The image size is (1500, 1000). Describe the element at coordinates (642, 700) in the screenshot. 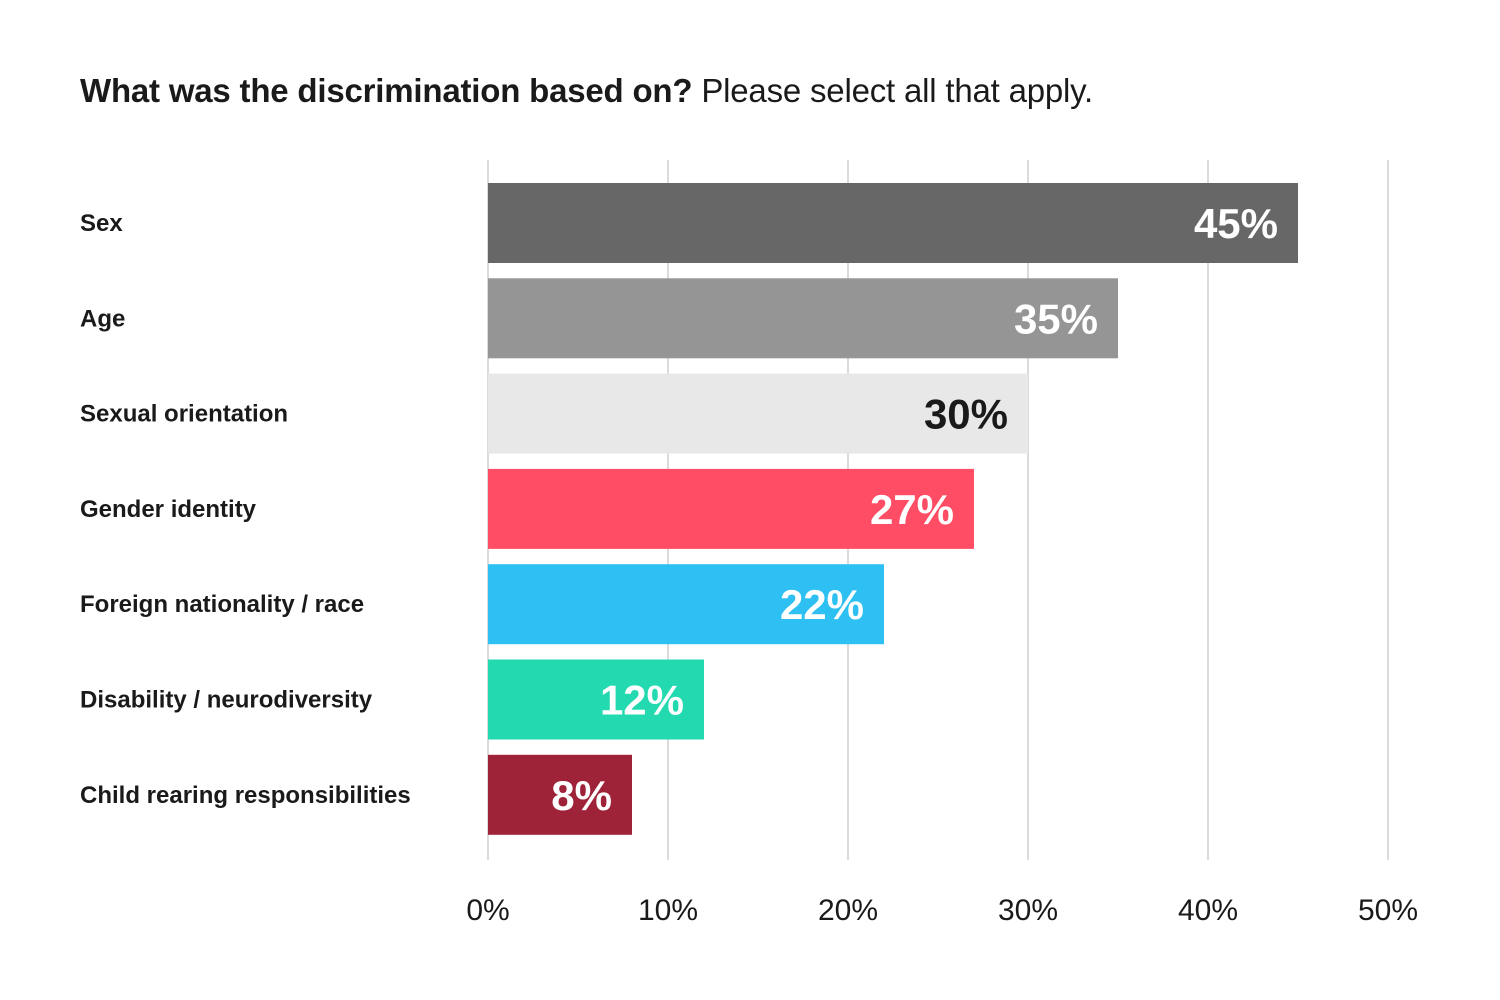

I see `value-label-disability-neurodiversity: 12%` at that location.